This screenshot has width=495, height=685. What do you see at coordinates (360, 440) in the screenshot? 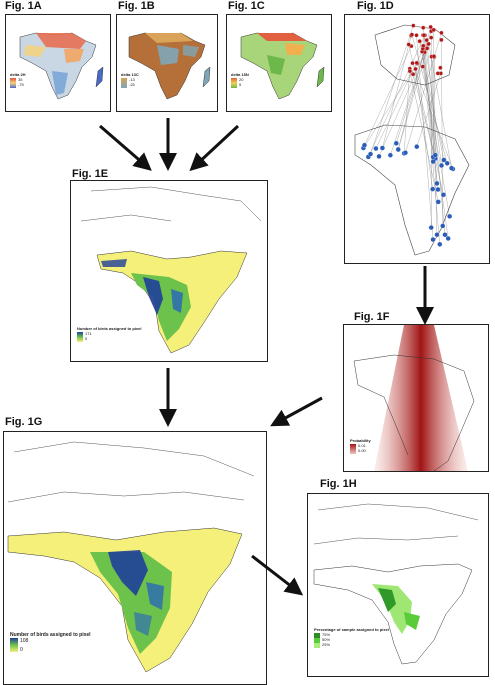
I see `legend-title: Probability` at bounding box center [360, 440].